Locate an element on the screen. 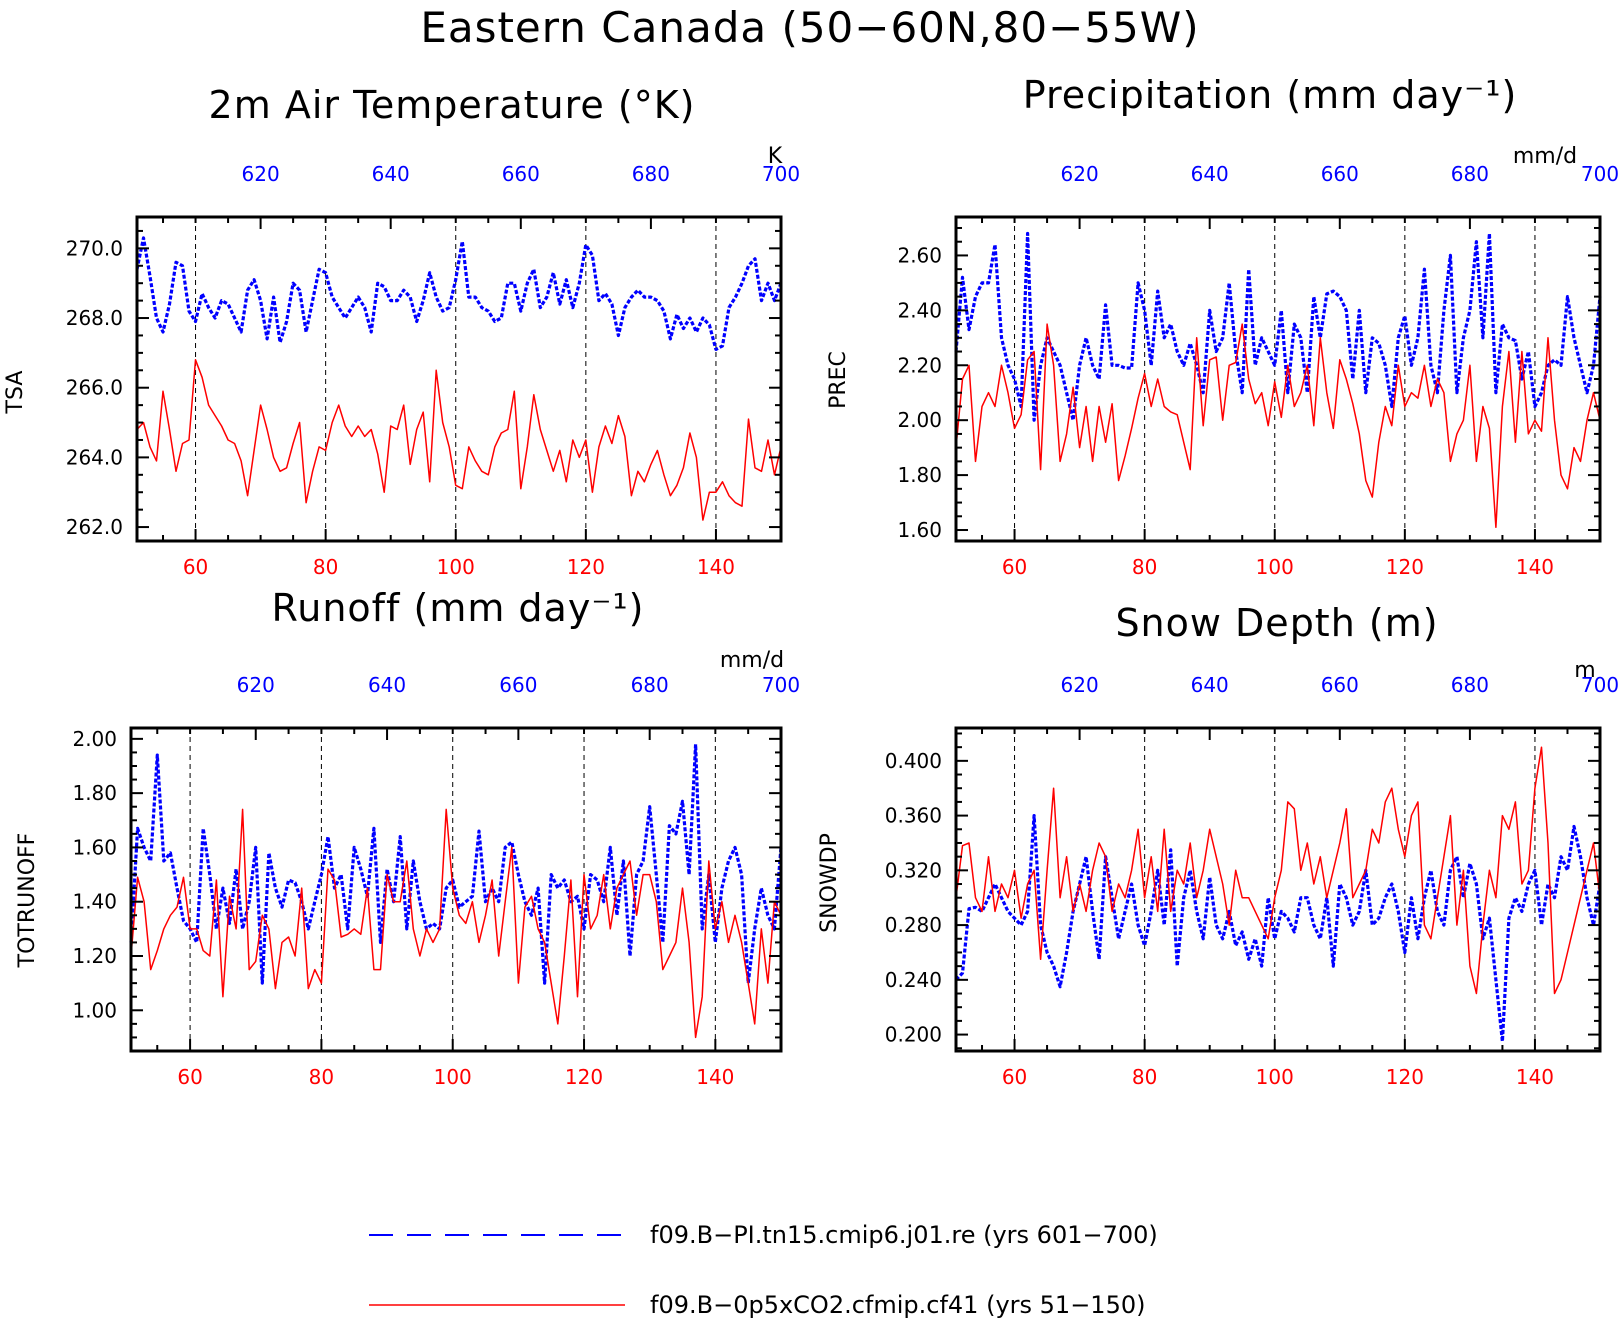 The image size is (1621, 1323). panel-title-prec: Precipitation (mm day⁻¹) is located at coordinates (1270, 95).